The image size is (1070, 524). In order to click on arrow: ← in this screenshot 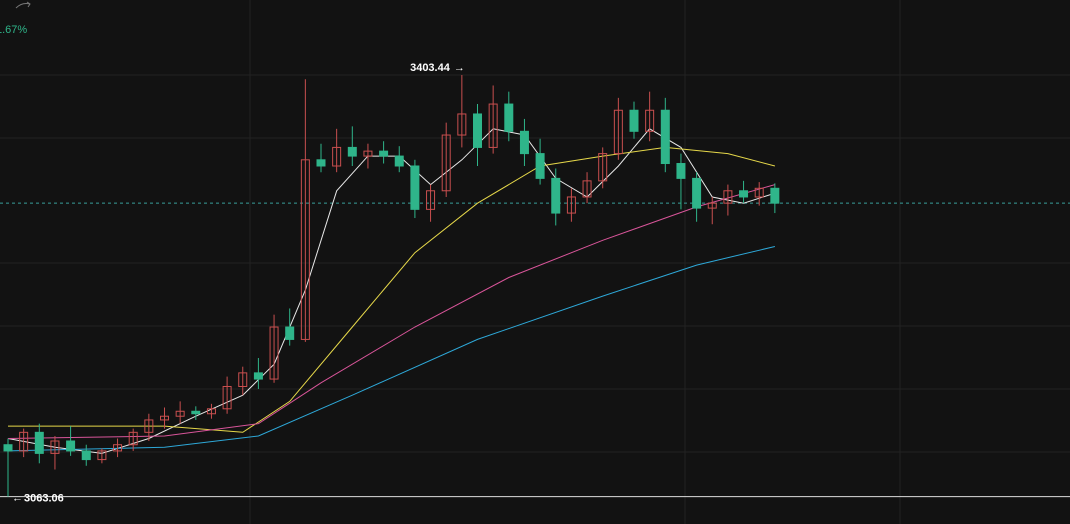, I will do `click(17, 499)`.